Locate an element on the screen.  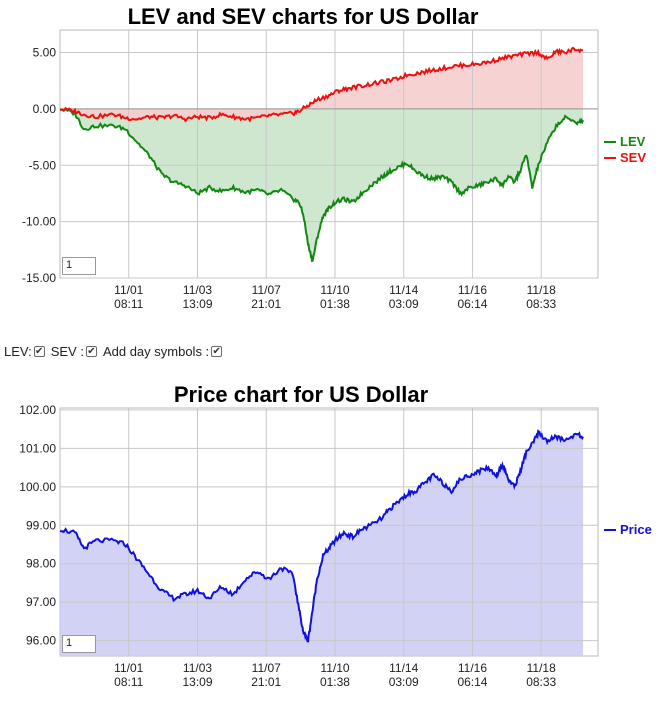
y-tick-label: 97.00 is located at coordinates (41, 602).